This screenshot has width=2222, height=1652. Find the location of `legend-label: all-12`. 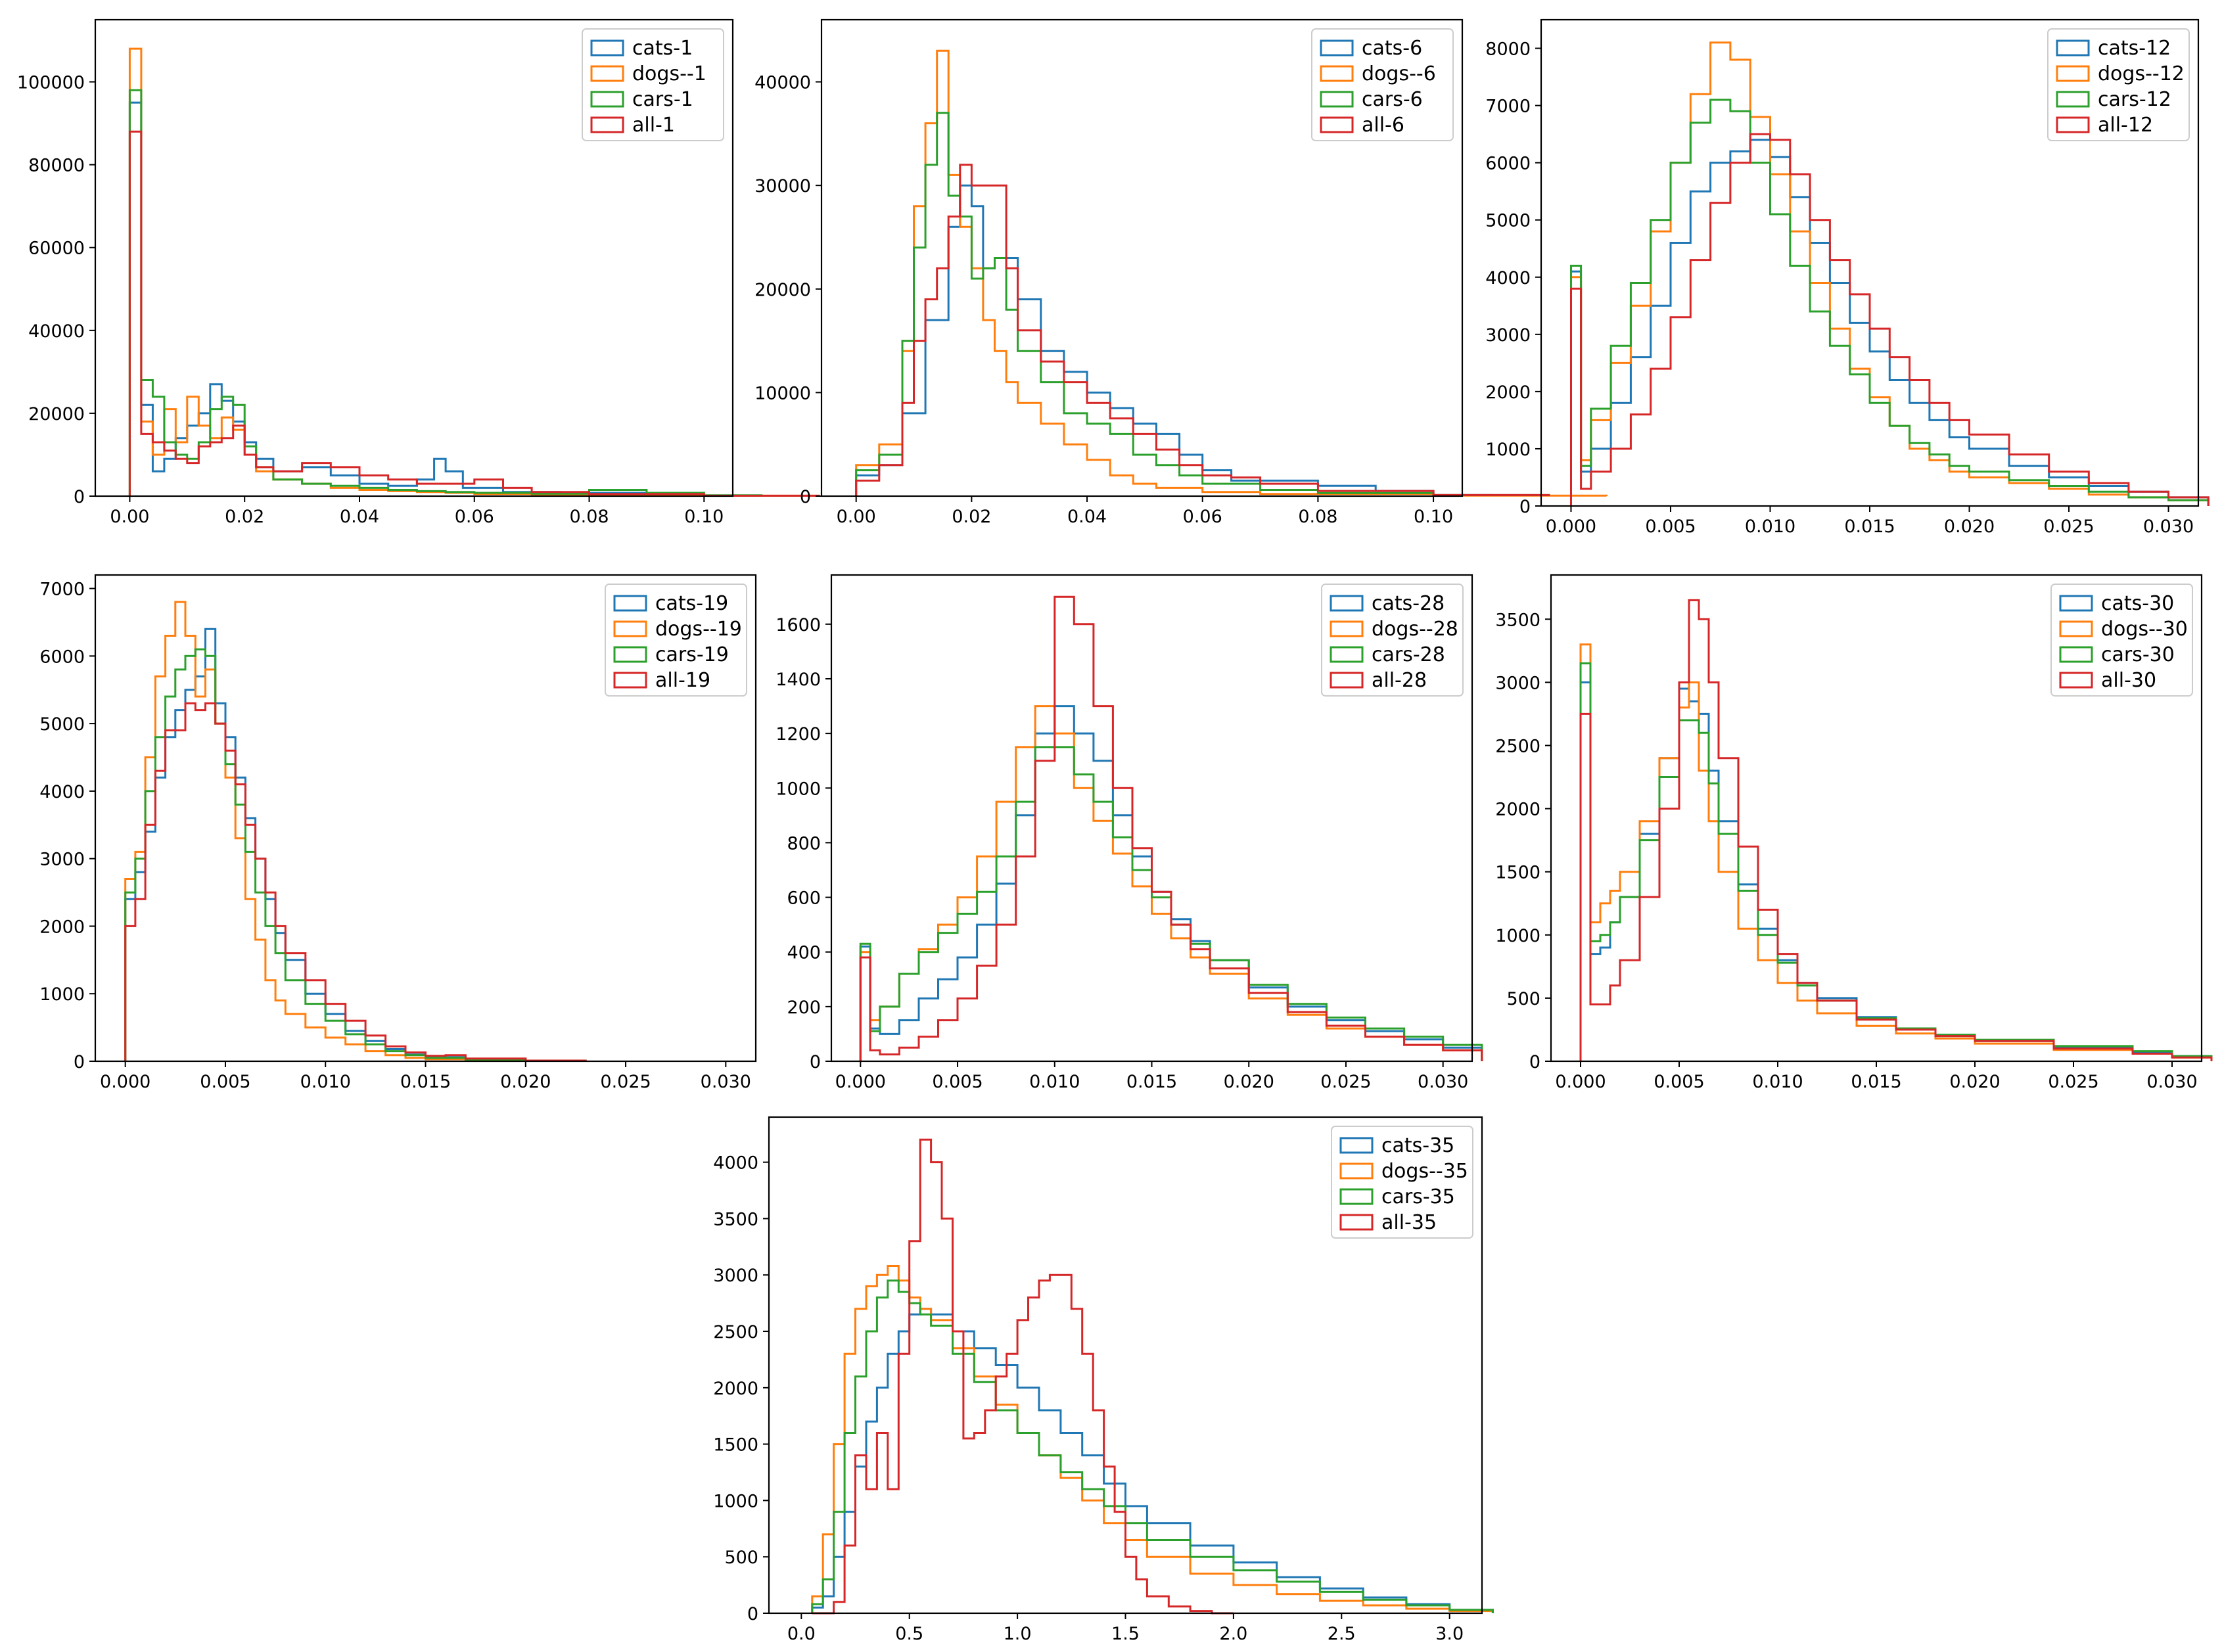

legend-label: all-12 is located at coordinates (2125, 125).